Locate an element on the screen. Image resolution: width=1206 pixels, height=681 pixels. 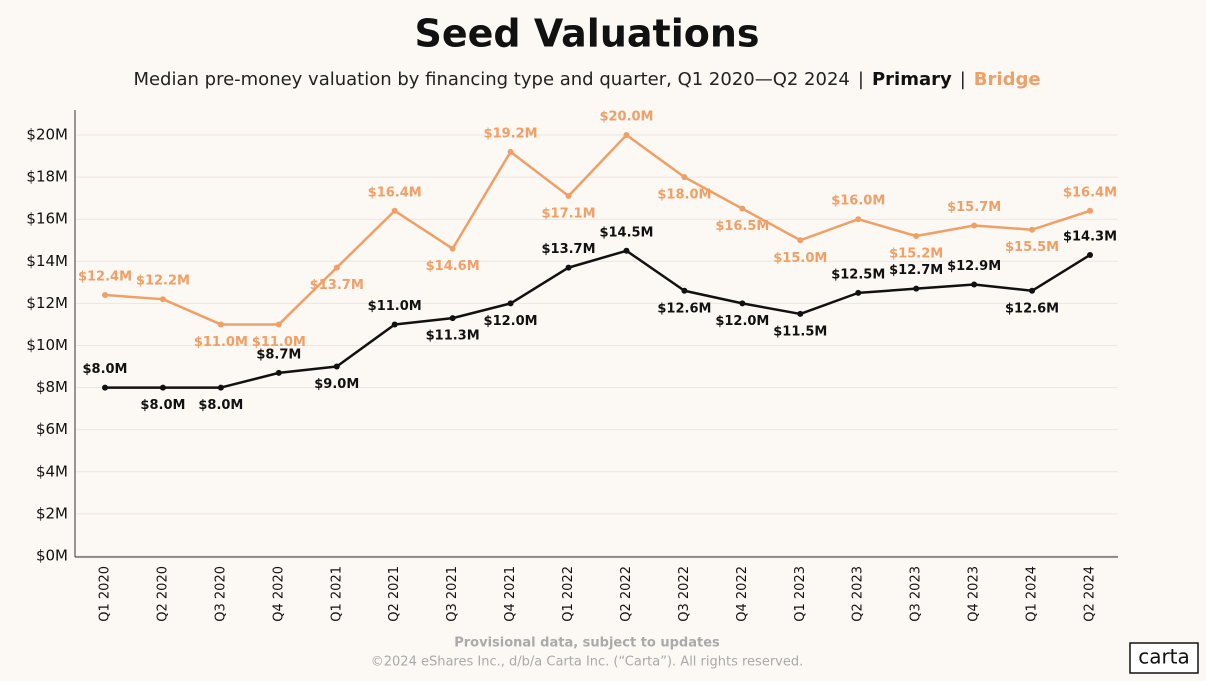
x-tick-label: Q4 2023 is located at coordinates (974, 594).